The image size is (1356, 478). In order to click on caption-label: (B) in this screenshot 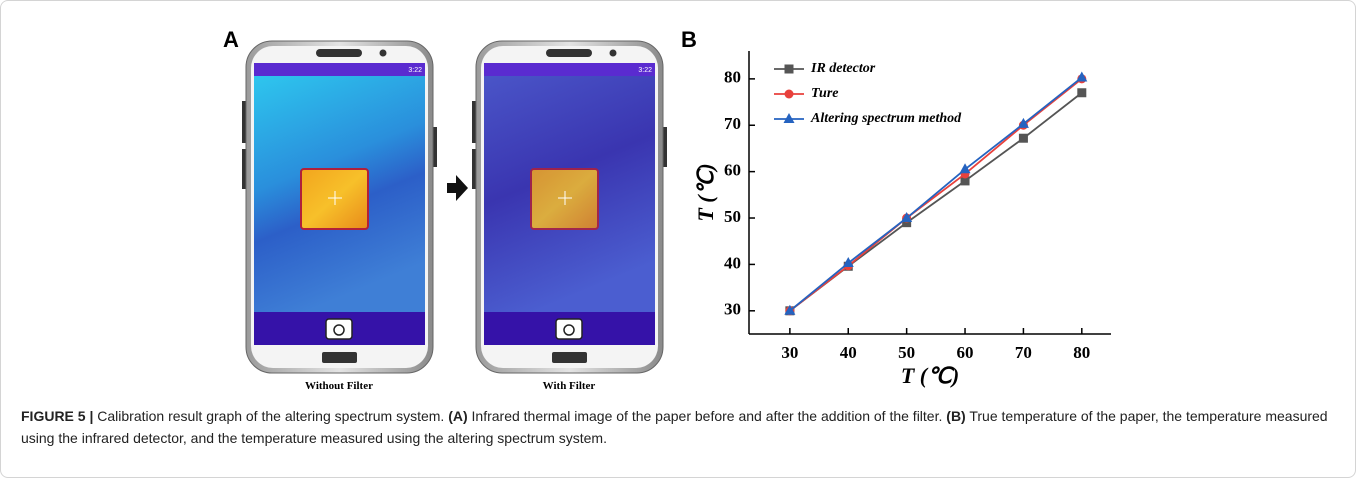, I will do `click(956, 416)`.